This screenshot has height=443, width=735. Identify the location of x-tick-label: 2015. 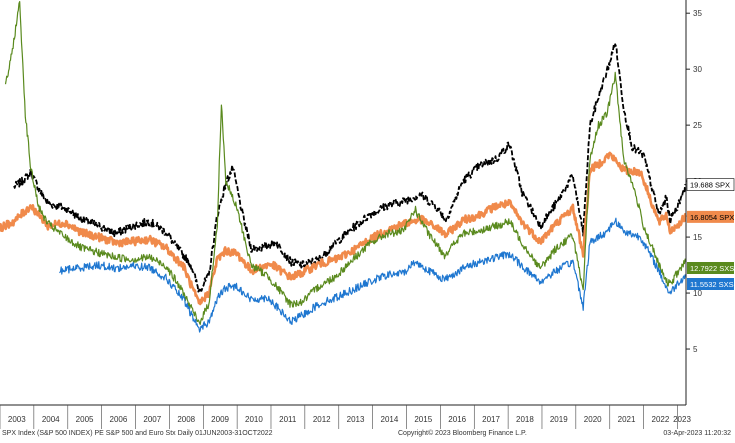
(423, 419).